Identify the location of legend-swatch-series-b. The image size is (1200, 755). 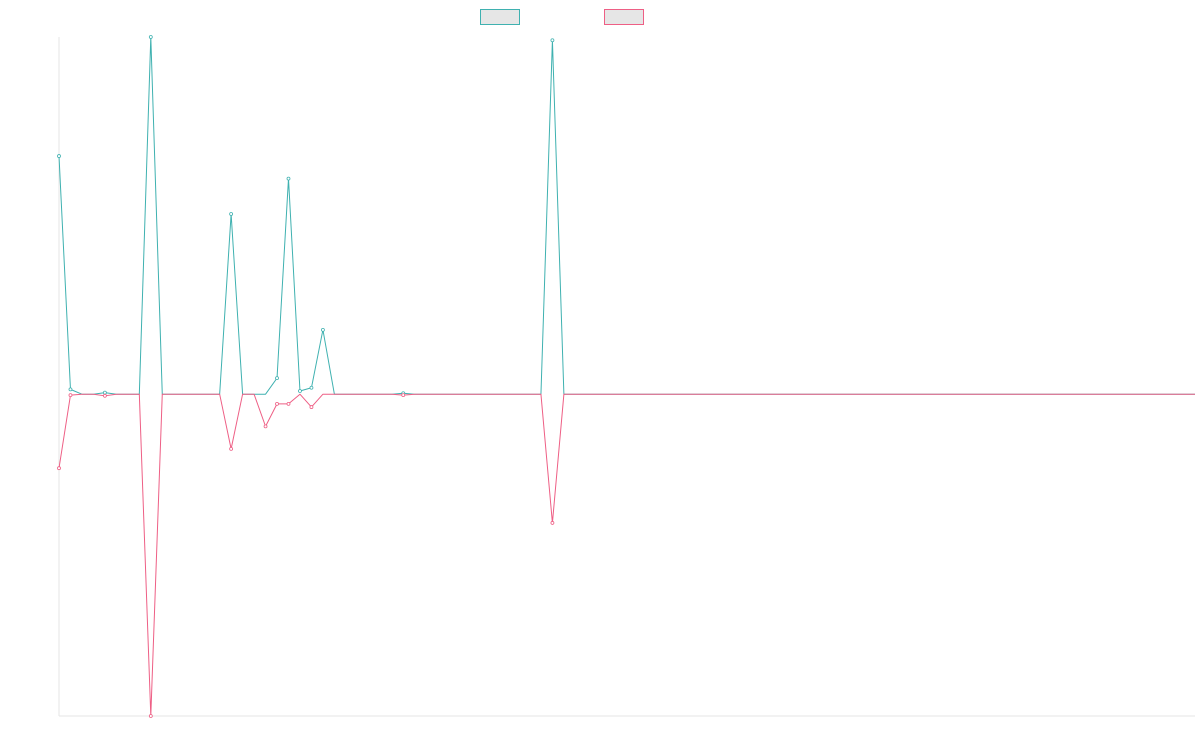
(624, 17).